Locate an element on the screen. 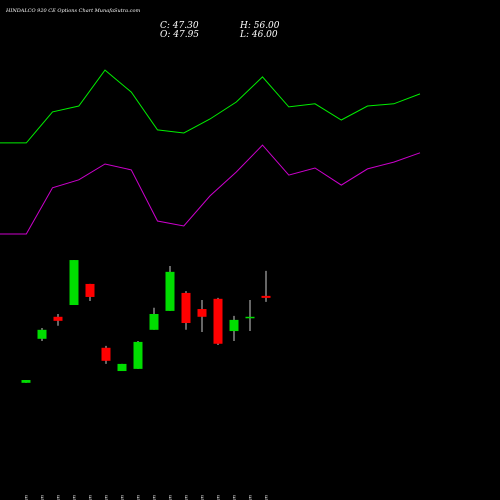 The width and height of the screenshot is (500, 500). x-tick-label: 14 Jan is located at coordinates (171, 497).